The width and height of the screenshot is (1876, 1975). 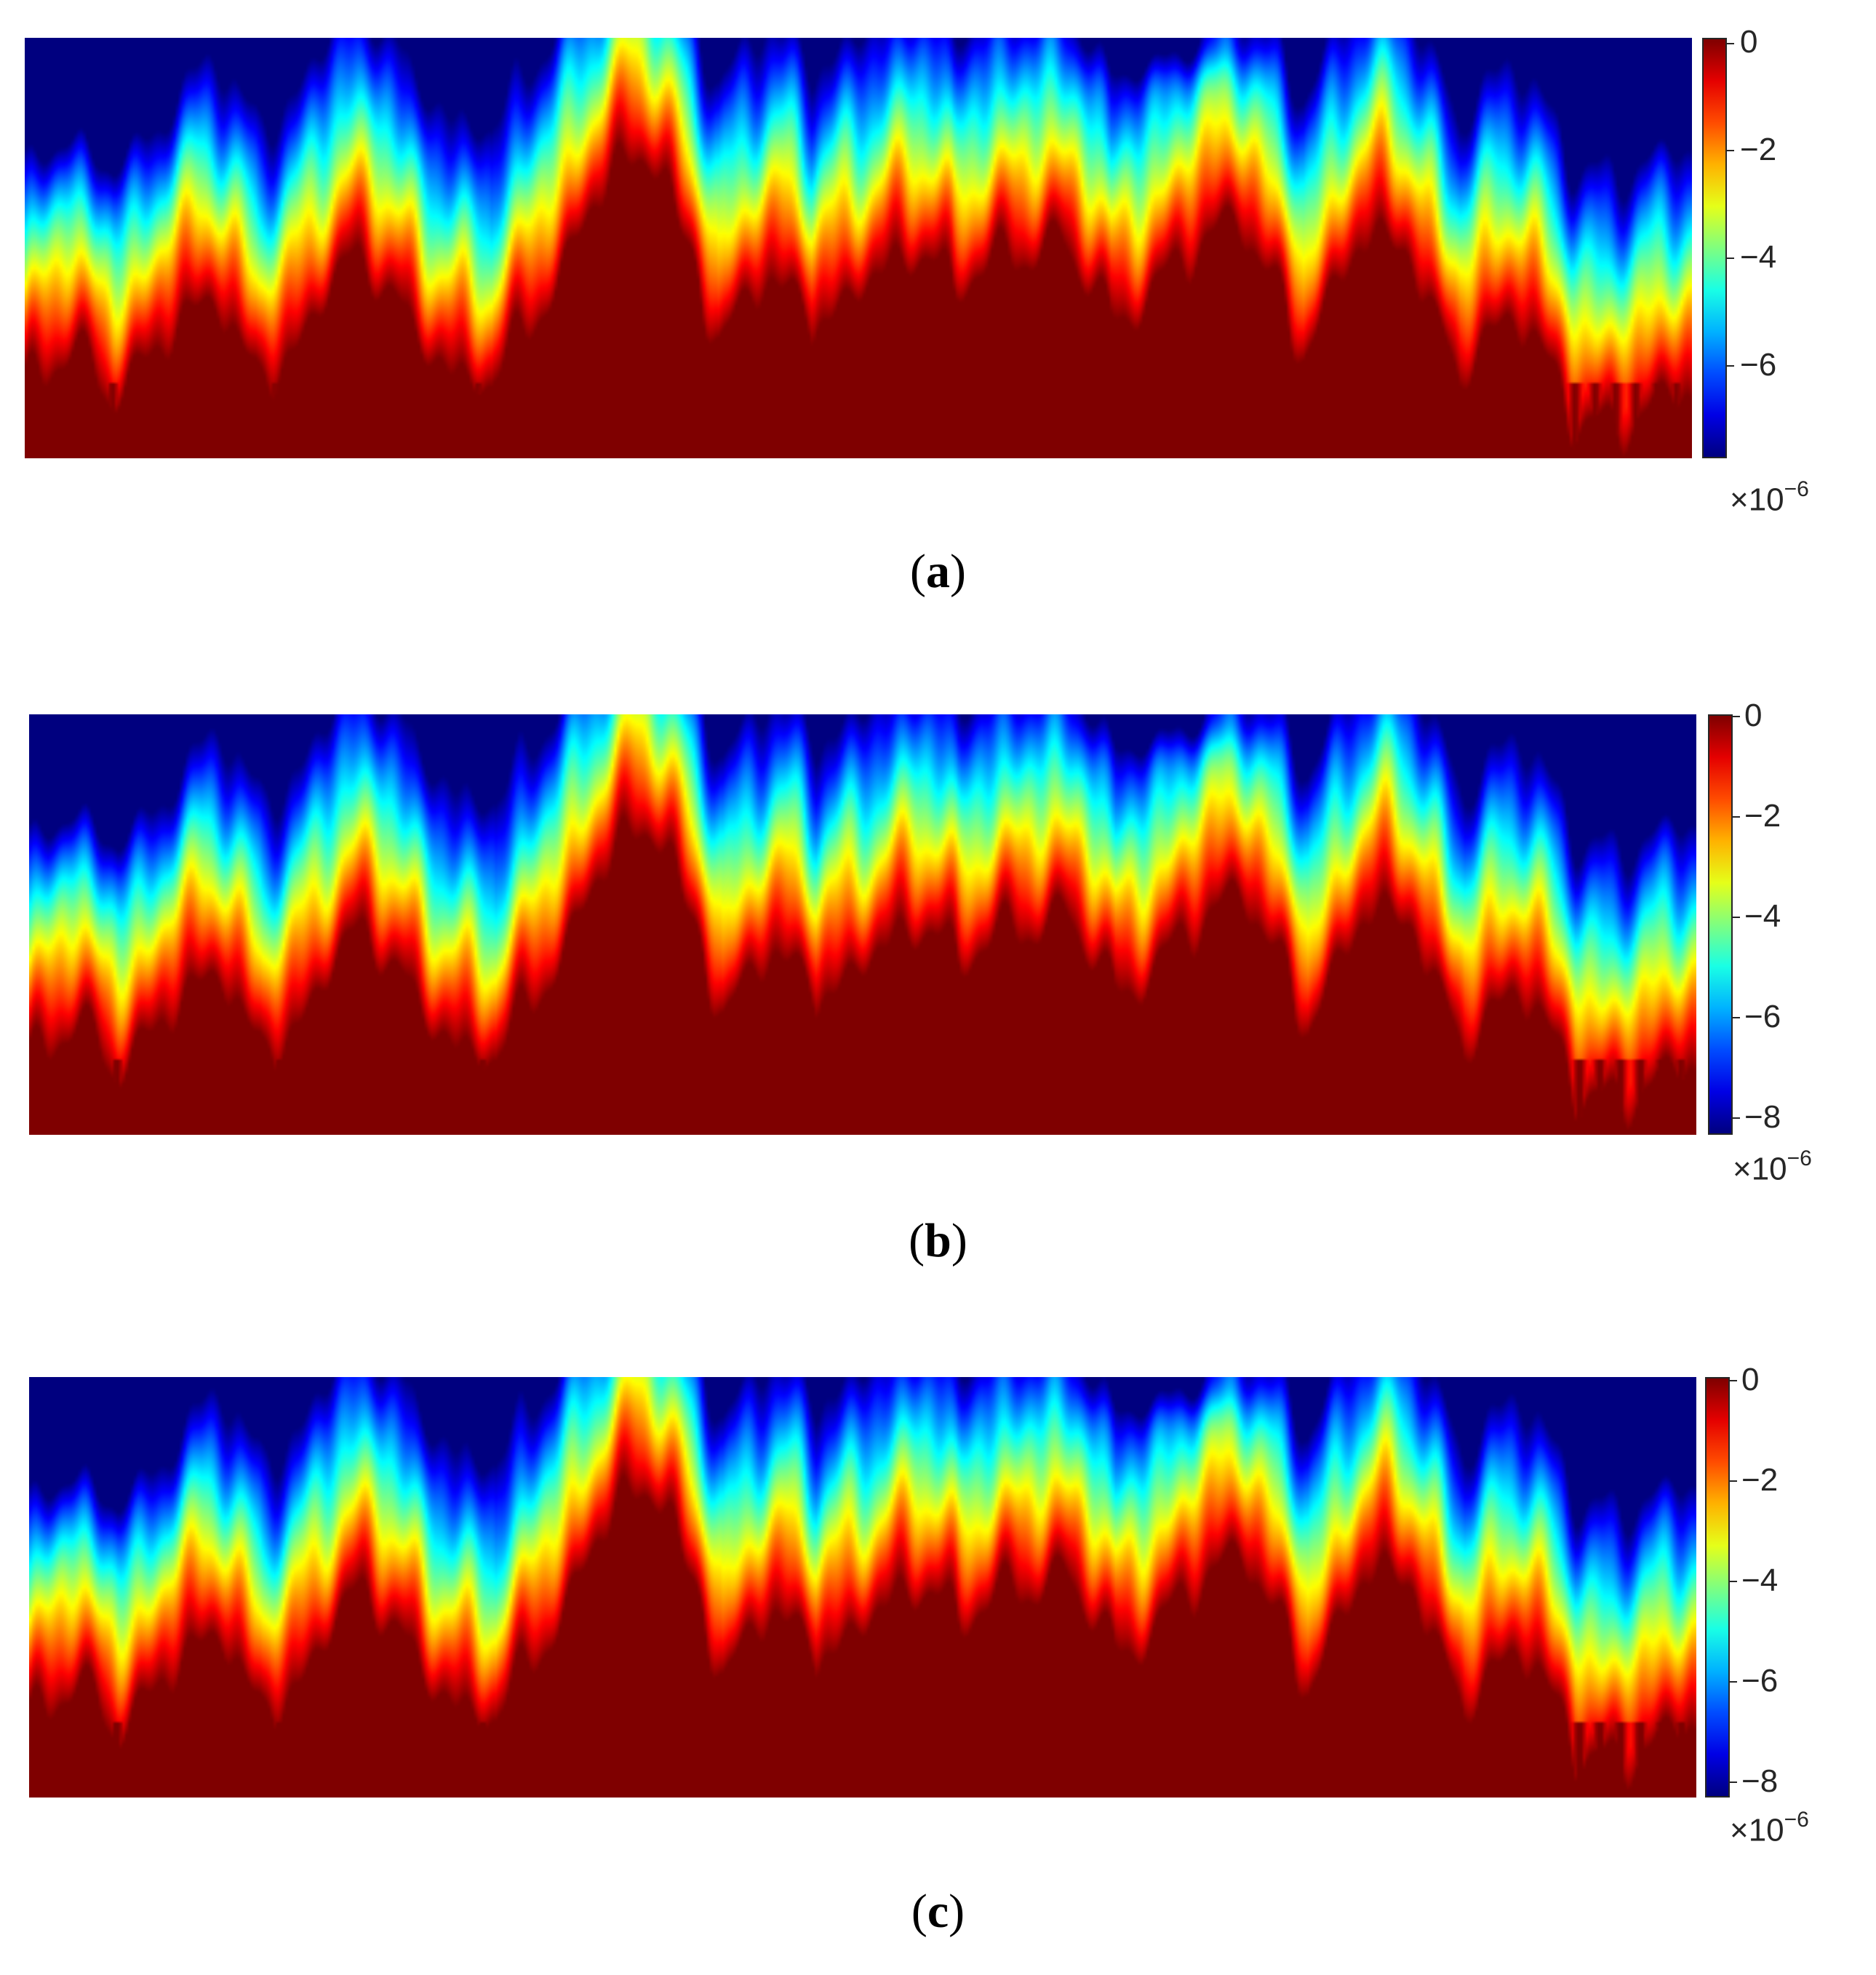 What do you see at coordinates (1763, 1017) in the screenshot?
I see `colorbar-tick-label-b-3: −6` at bounding box center [1763, 1017].